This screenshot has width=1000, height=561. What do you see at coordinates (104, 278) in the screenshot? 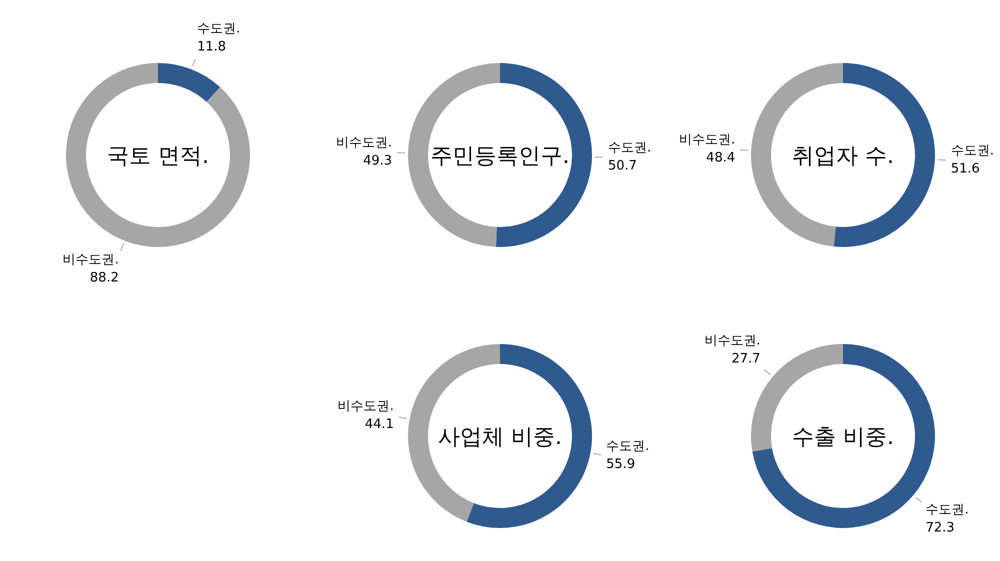
I see `data-label: 88.2` at bounding box center [104, 278].